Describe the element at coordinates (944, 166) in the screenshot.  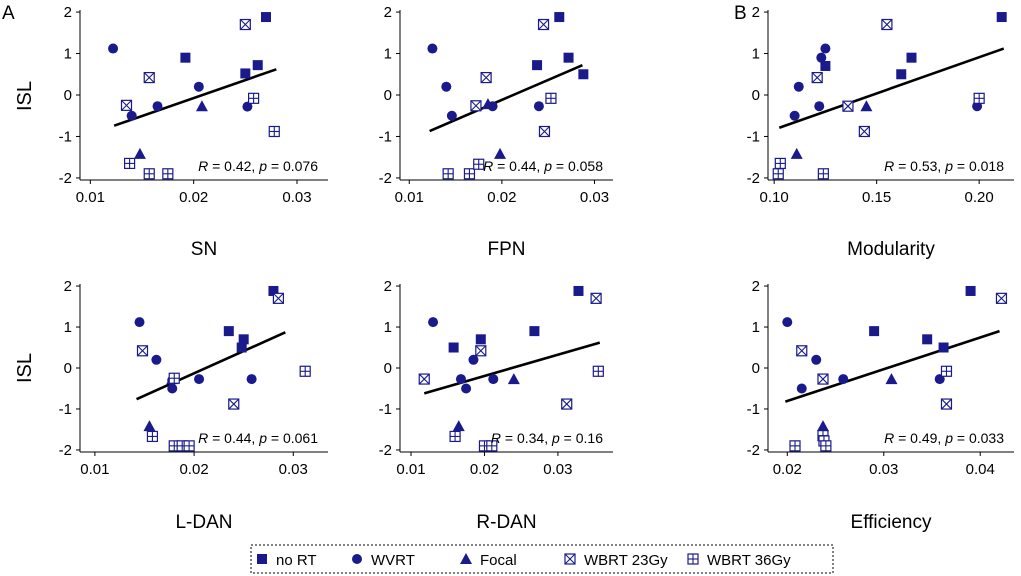
I see `stat-annotation: R = 0.53, p = 0.018` at that location.